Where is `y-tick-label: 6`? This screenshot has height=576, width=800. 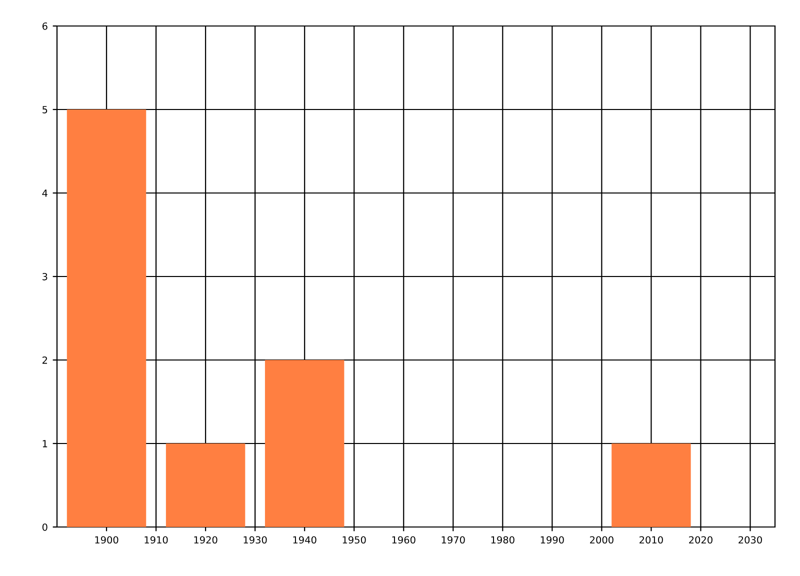
y-tick-label: 6 is located at coordinates (45, 26).